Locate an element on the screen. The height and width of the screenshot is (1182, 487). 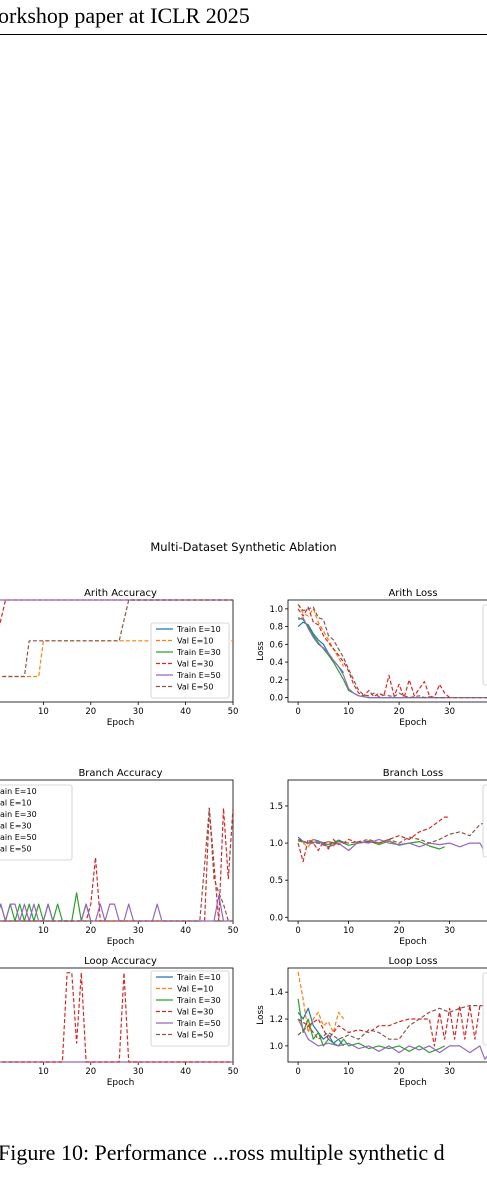
panel-3-series-val10 is located at coordinates (320, 843).